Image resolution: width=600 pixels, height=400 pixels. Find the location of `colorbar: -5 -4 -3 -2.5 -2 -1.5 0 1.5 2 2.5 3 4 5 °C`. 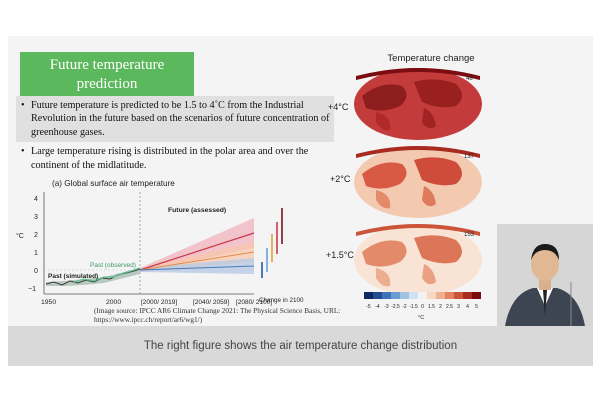

colorbar: -5 -4 -3 -2.5 -2 -1.5 0 1.5 2 2.5 3 4 5 °C is located at coordinates (422, 306).